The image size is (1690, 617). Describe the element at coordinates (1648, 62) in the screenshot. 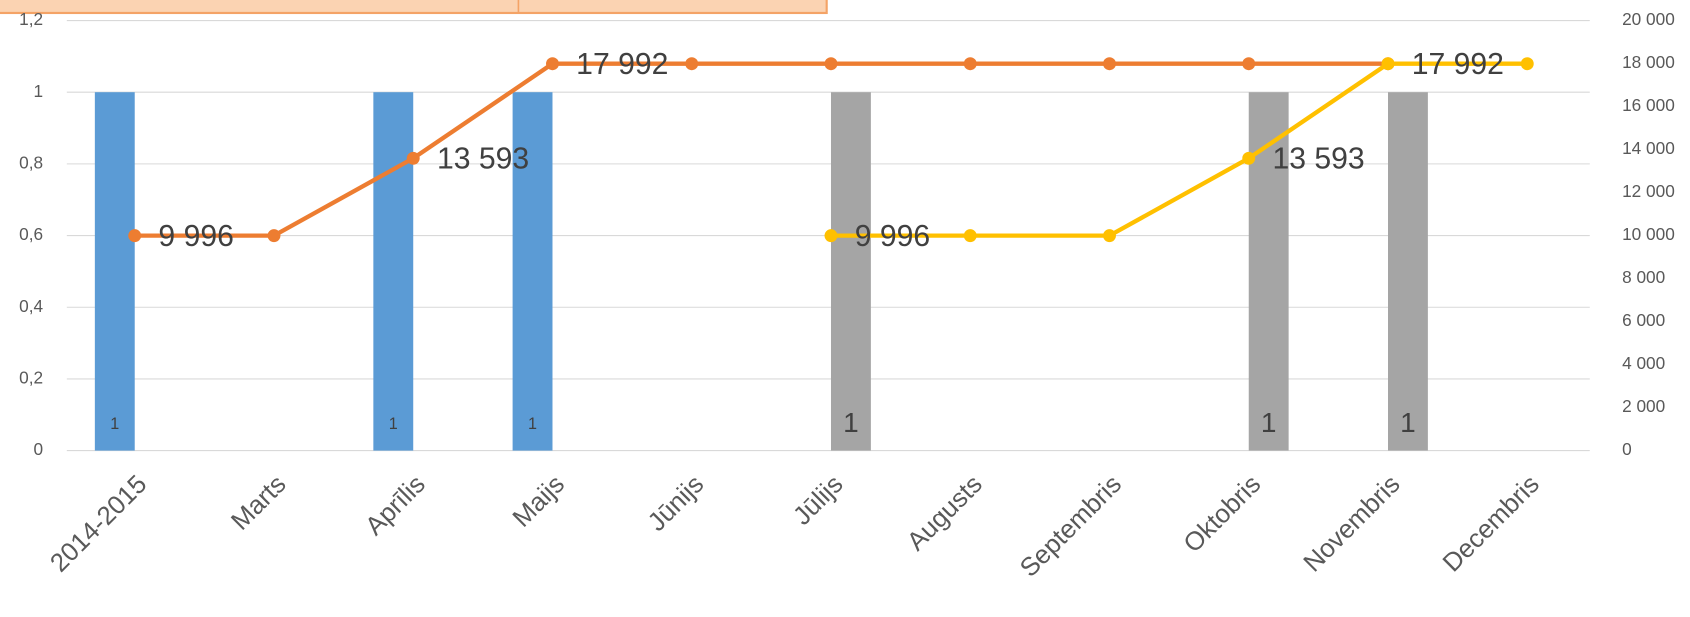

I see `y2-tick-label: 18 000` at that location.